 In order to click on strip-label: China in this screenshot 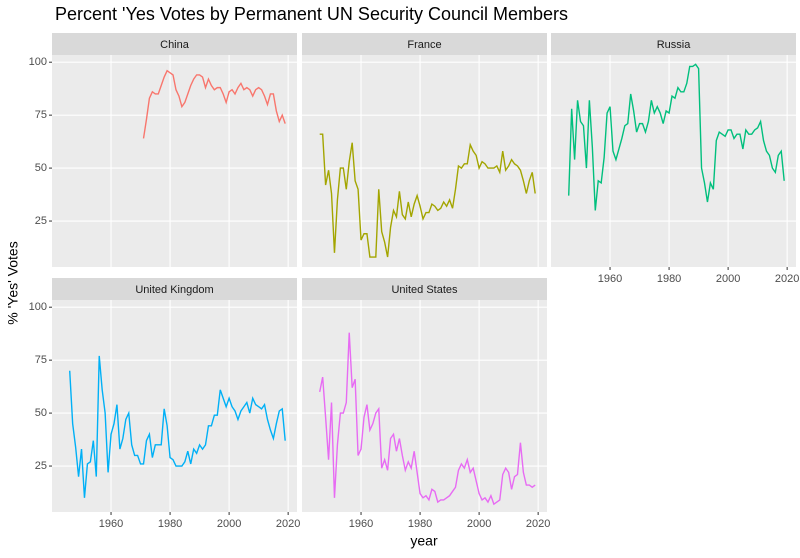, I will do `click(175, 45)`.